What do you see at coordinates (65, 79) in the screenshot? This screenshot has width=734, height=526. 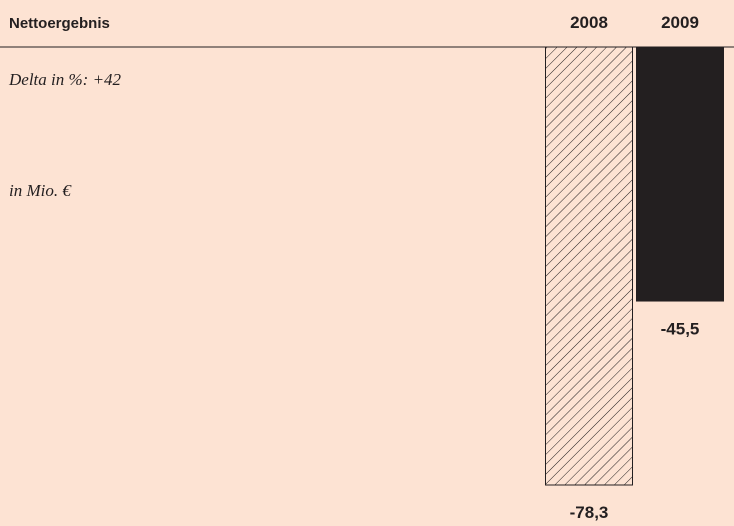 I see `subtitle: Delta in %: +42` at bounding box center [65, 79].